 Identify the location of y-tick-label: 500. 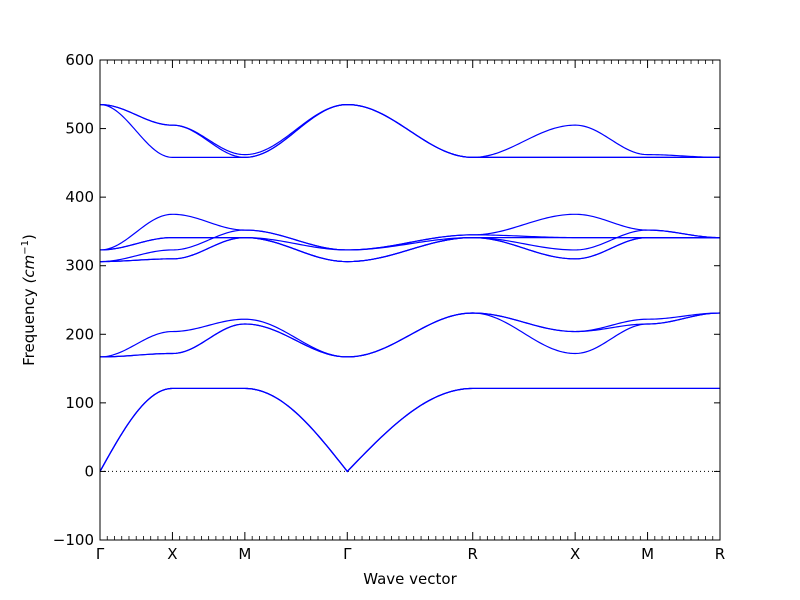
(79, 129).